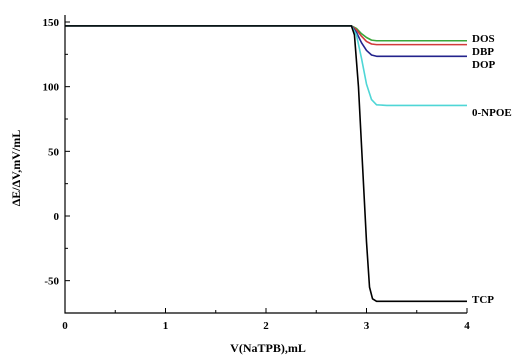 The width and height of the screenshot is (521, 360). I want to click on series-label-dbp: DBP, so click(483, 52).